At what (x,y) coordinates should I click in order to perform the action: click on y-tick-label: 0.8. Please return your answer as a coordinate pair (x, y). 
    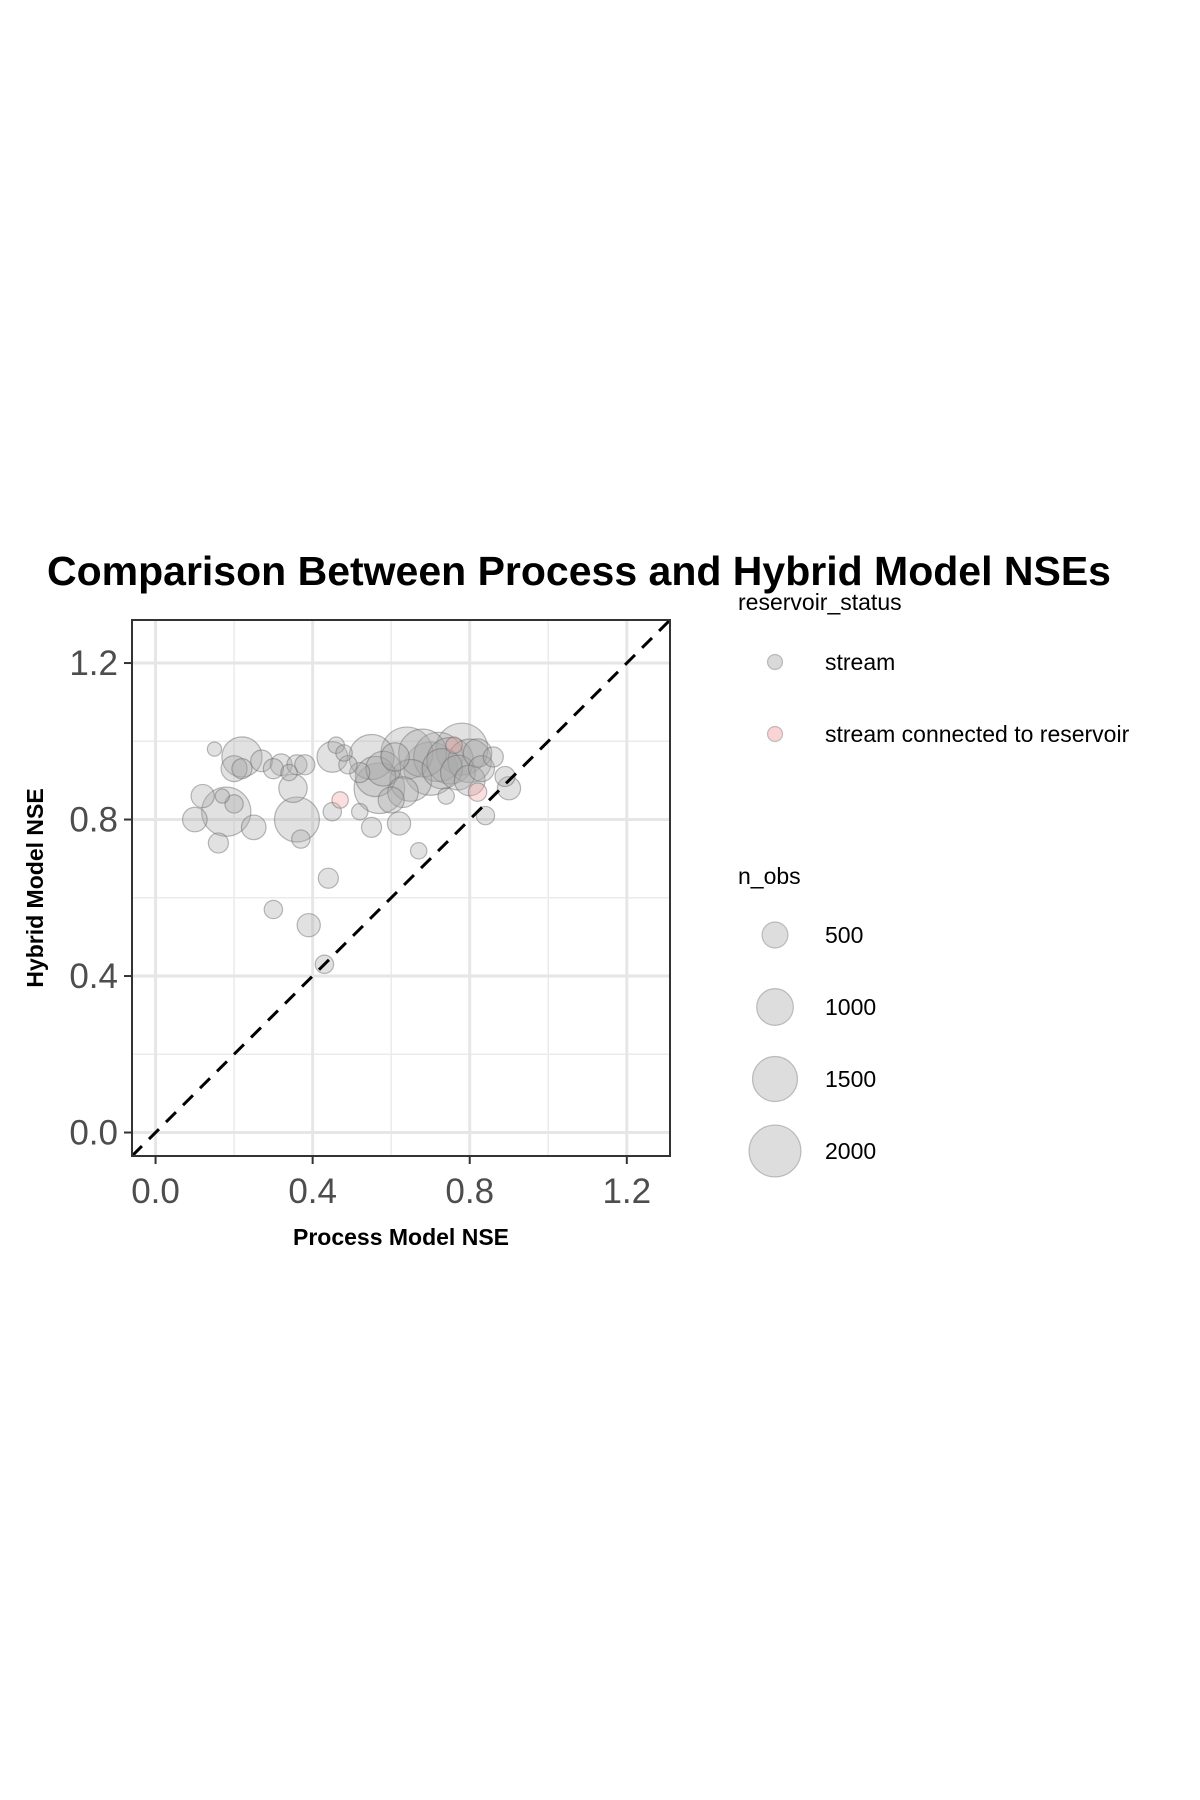
    Looking at the image, I should click on (93, 820).